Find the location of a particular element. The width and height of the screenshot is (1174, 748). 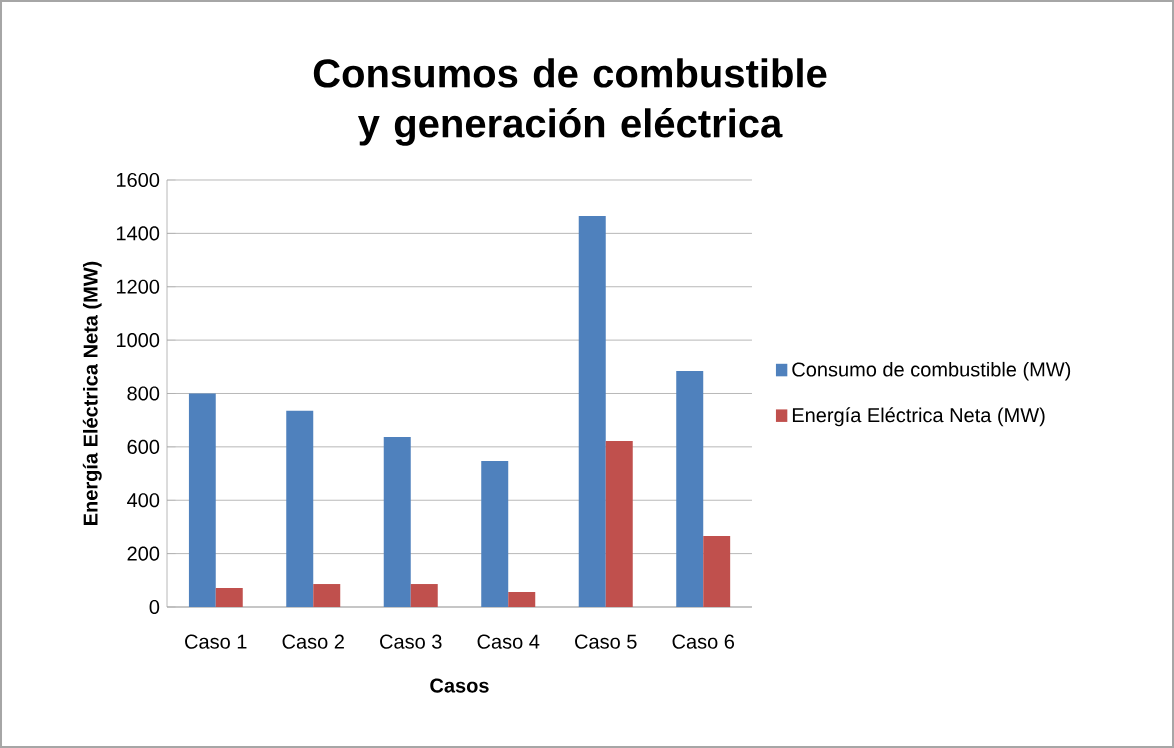

x-tick-label: Caso 6 is located at coordinates (703, 641).